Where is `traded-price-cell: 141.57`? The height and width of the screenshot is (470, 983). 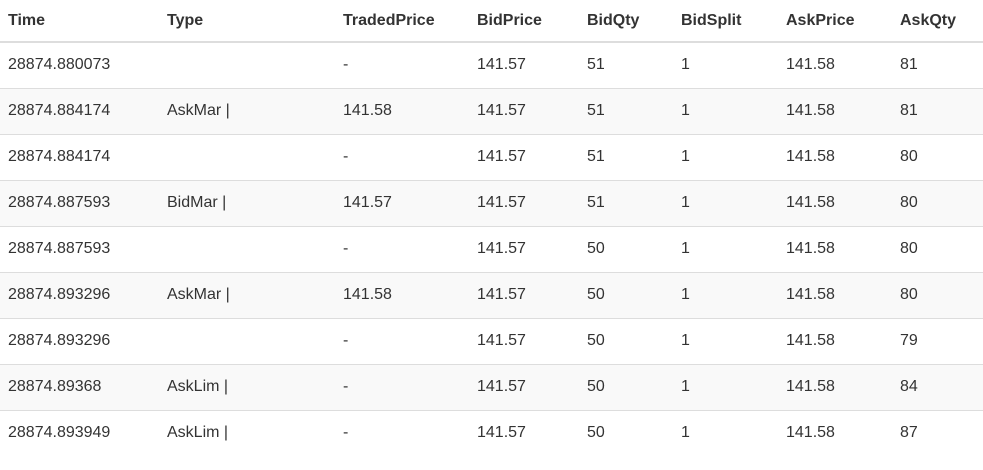
traded-price-cell: 141.57 is located at coordinates (402, 202).